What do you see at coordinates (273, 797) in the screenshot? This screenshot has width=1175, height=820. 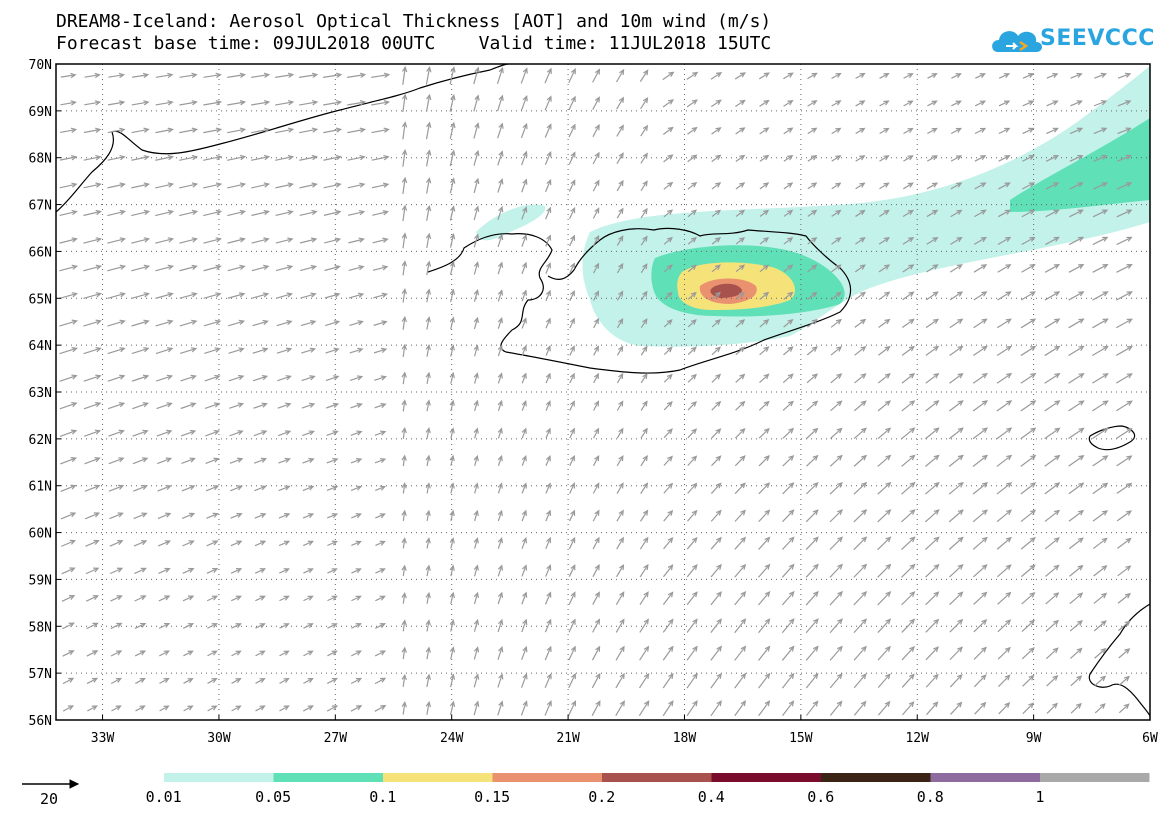 I see `colorbar-label: 0.05` at bounding box center [273, 797].